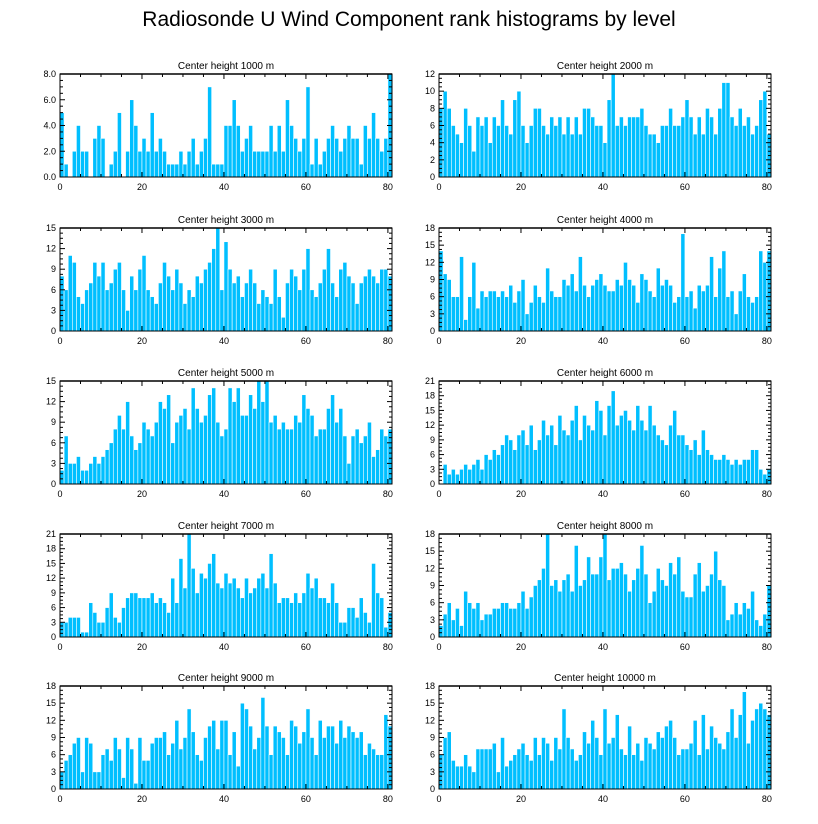 The width and height of the screenshot is (818, 824). What do you see at coordinates (605, 526) in the screenshot?
I see `panel-title: Center height 8000 m` at bounding box center [605, 526].